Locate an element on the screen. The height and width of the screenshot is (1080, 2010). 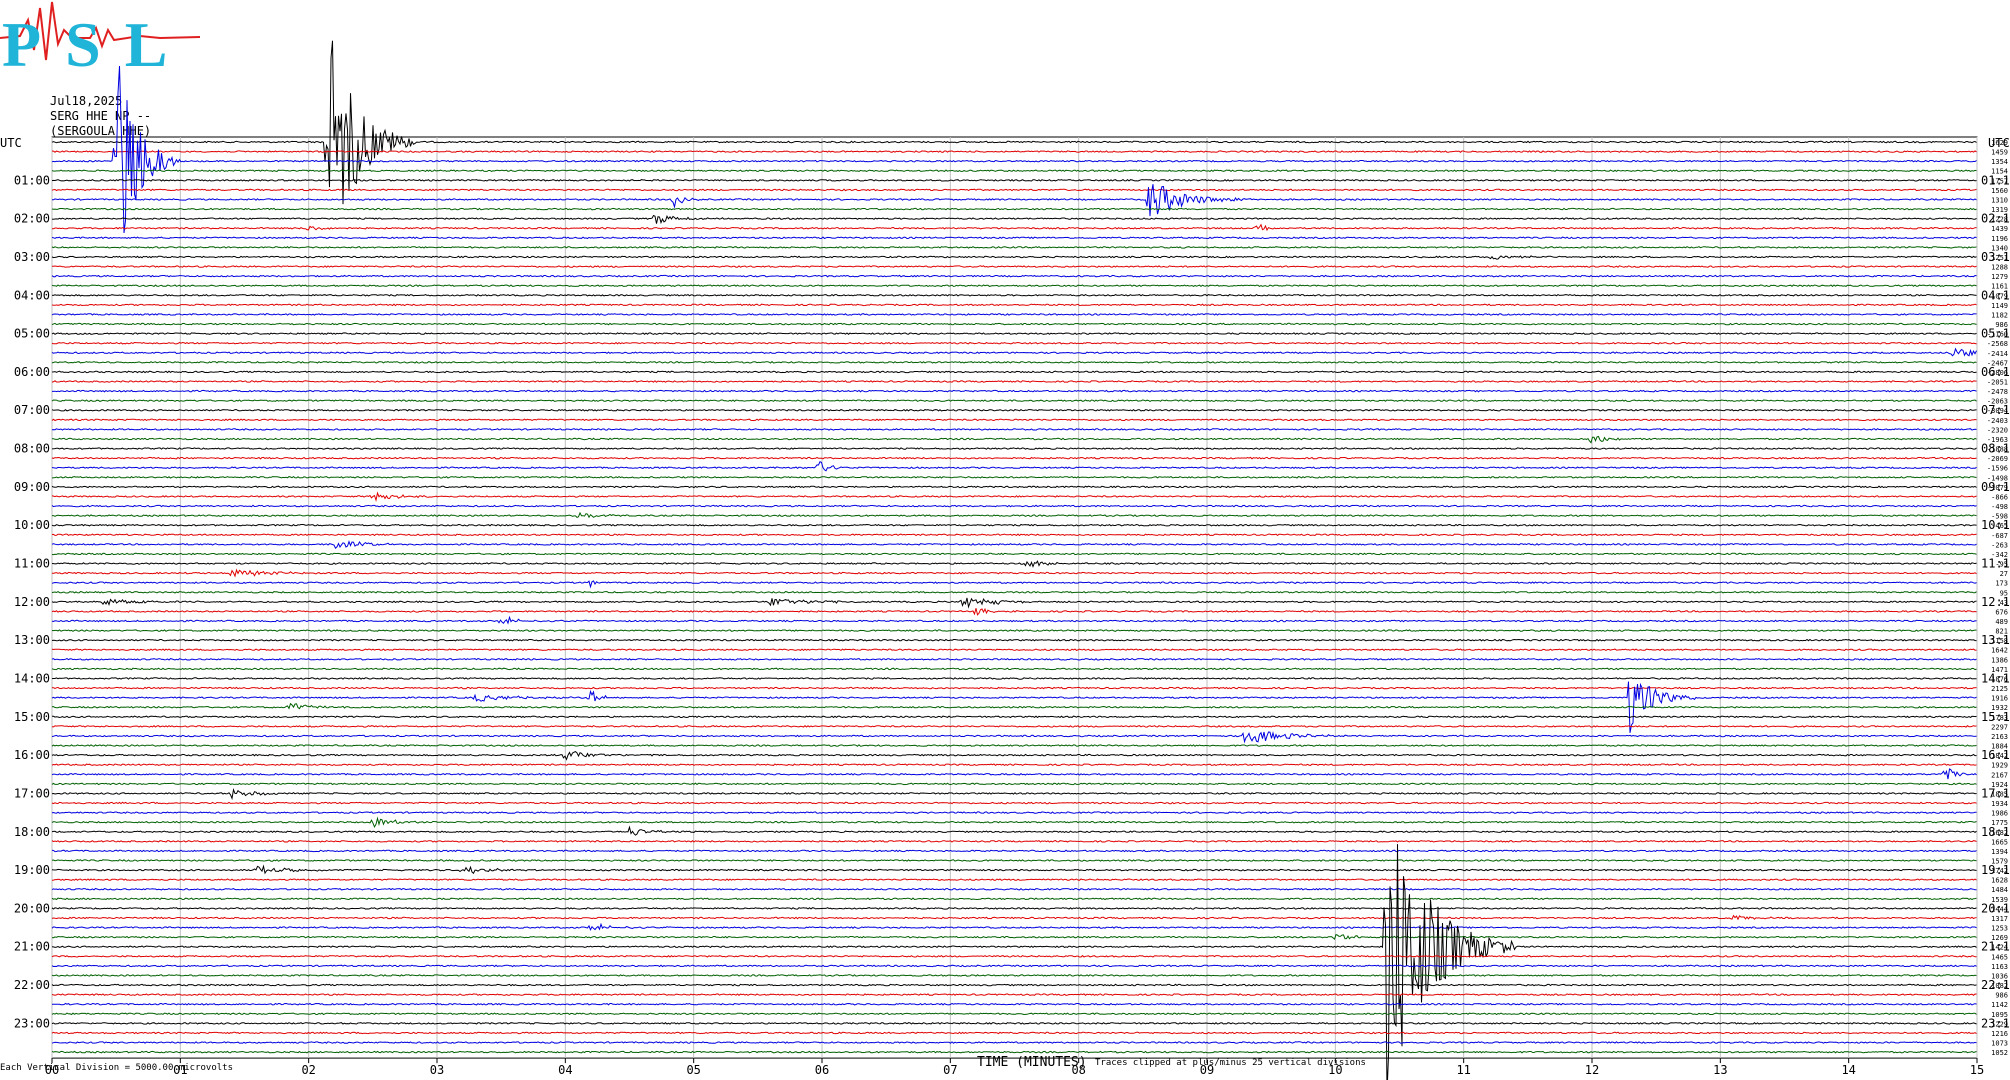
trace-offset-label: 1884 is located at coordinates (1999, 747).